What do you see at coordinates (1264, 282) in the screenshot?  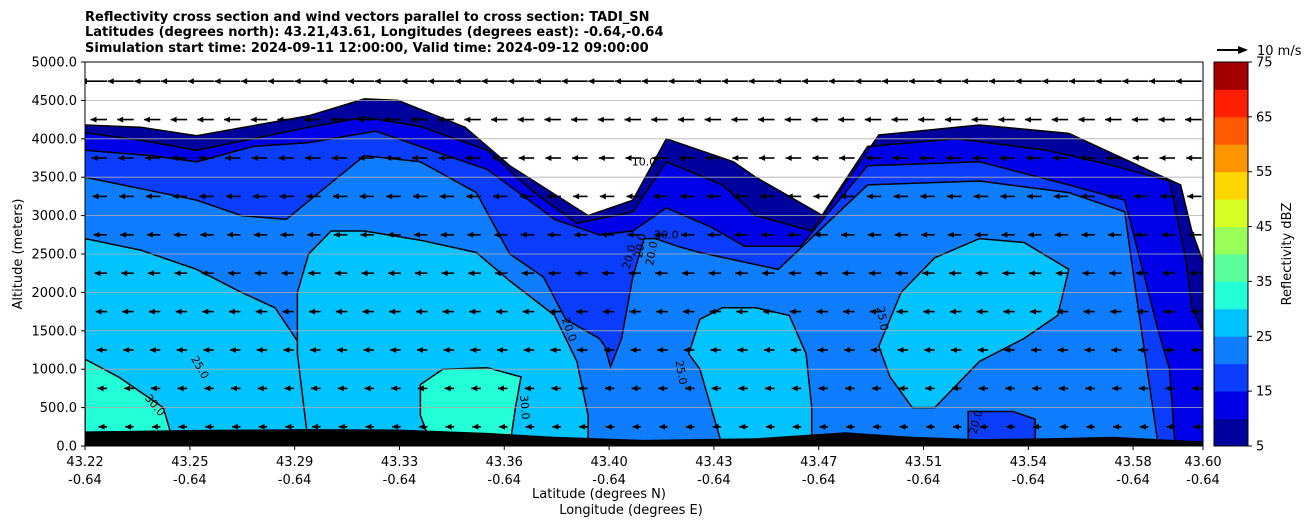 I see `colorbar-tick-label: 35` at bounding box center [1264, 282].